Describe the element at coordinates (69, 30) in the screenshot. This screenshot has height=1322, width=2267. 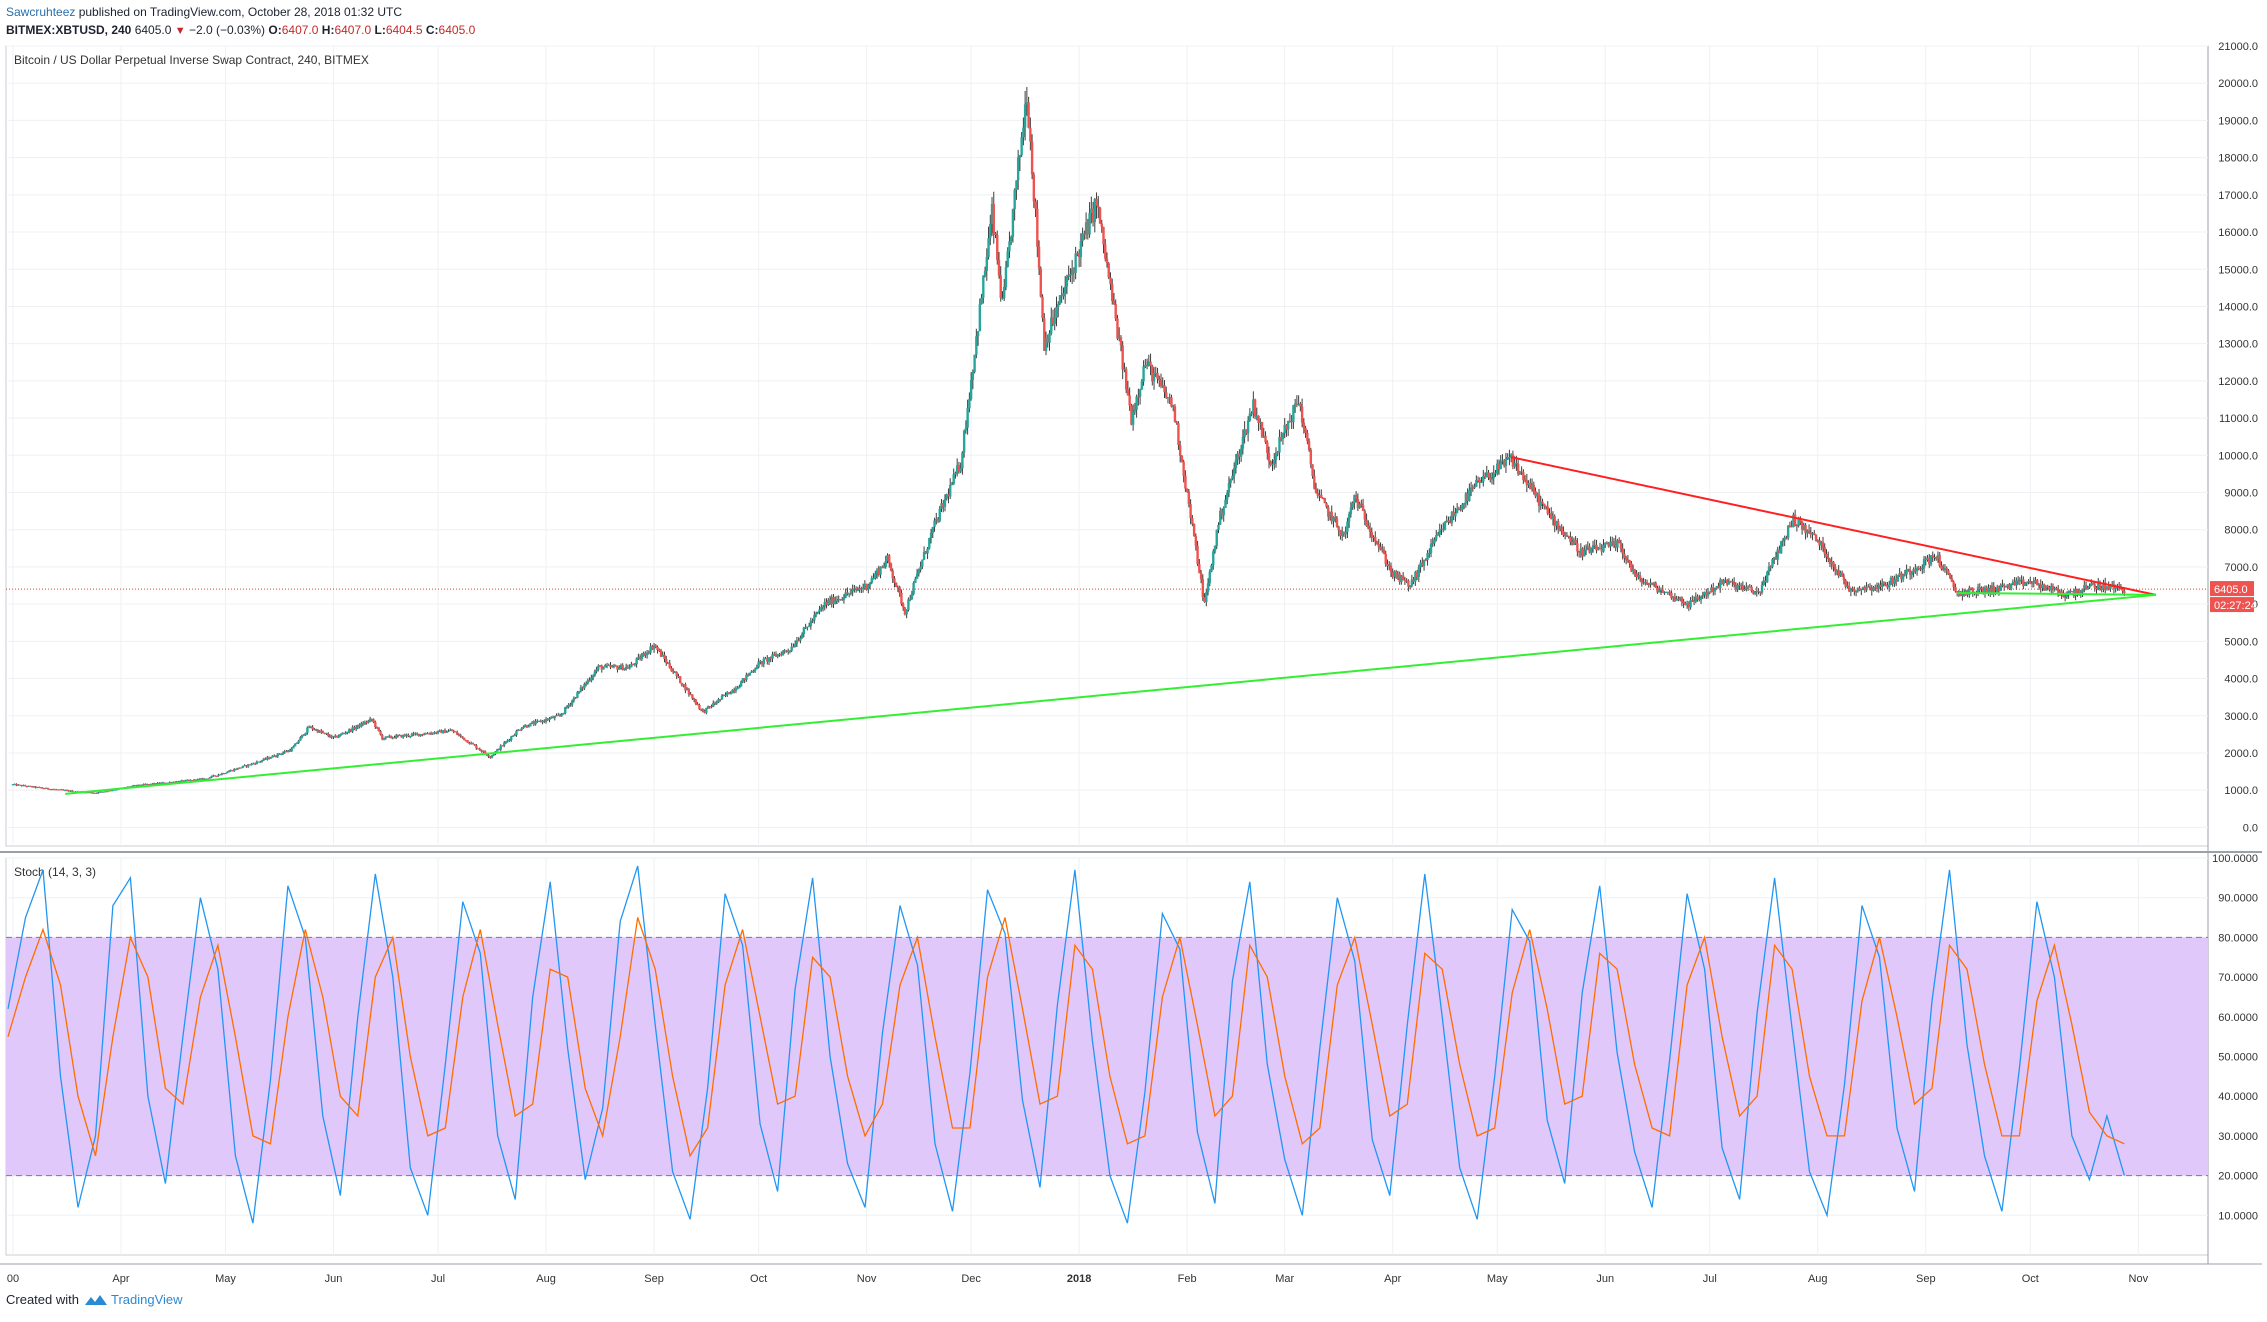
I see `symbol-label: BITMEX:XBTUSD, 240` at that location.